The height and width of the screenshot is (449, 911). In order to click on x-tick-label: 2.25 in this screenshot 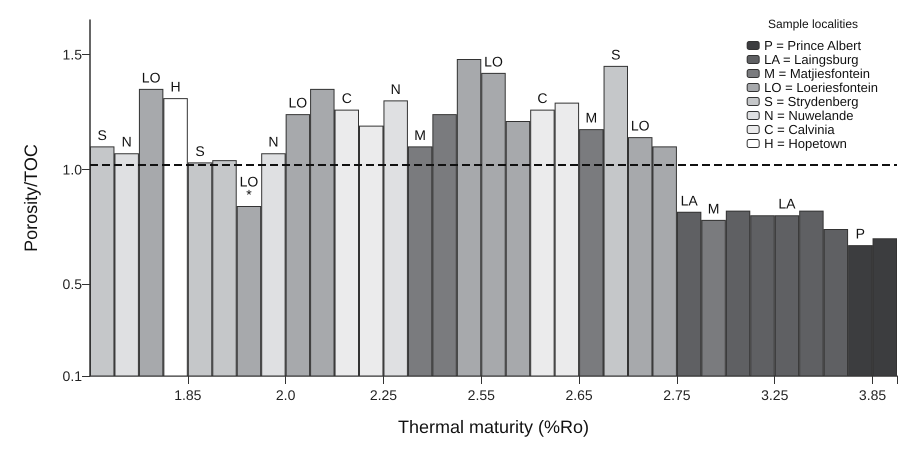, I will do `click(384, 395)`.